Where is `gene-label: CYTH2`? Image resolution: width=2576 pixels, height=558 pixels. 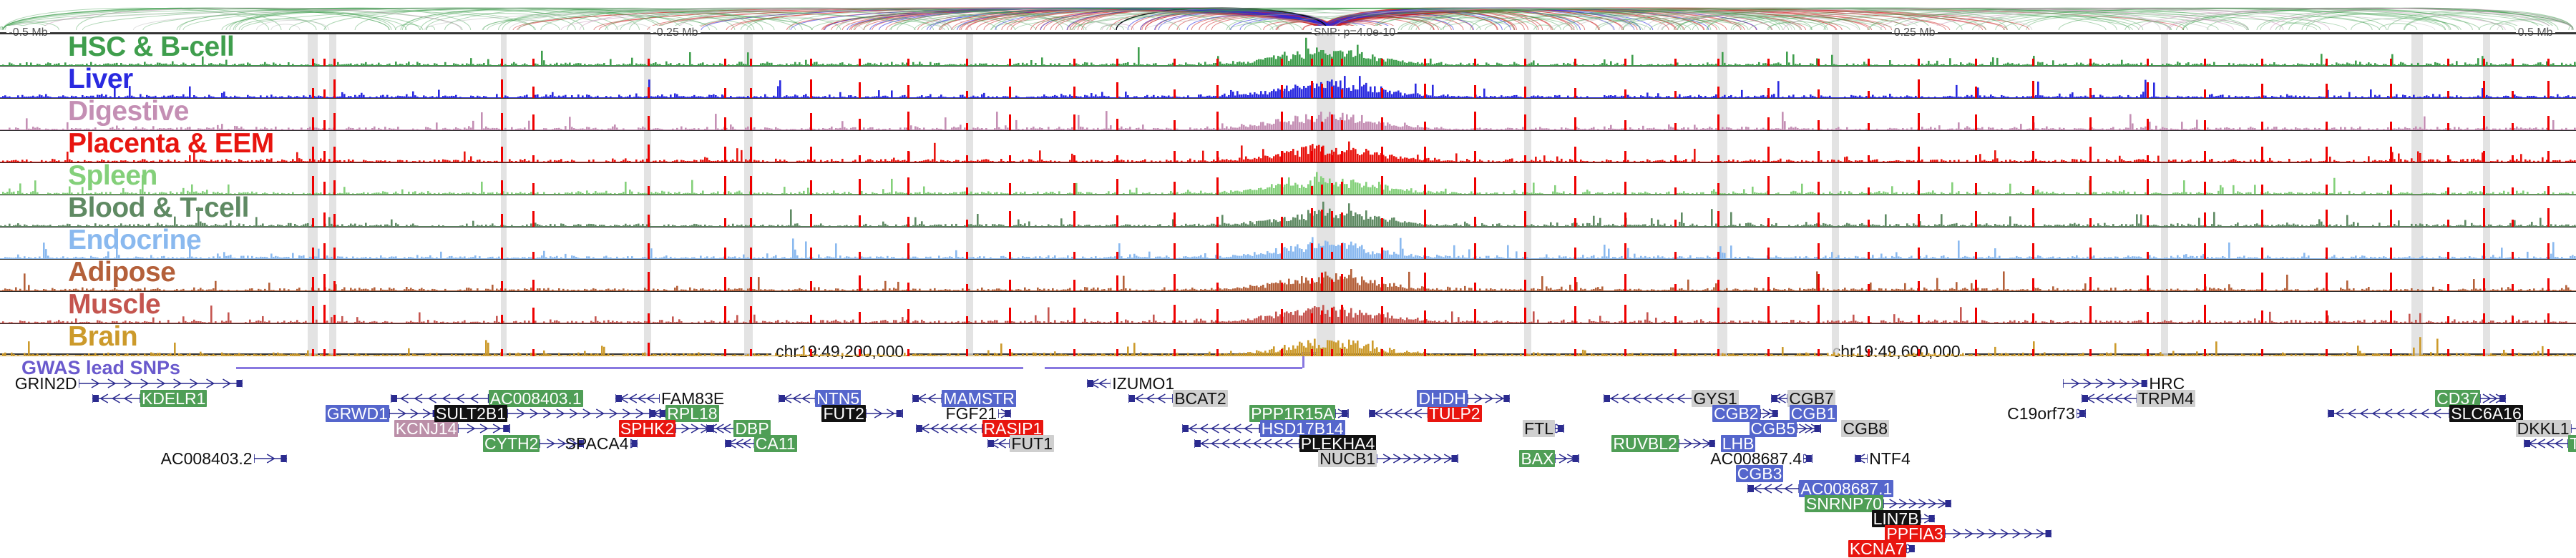
gene-label: CYTH2 is located at coordinates (511, 444).